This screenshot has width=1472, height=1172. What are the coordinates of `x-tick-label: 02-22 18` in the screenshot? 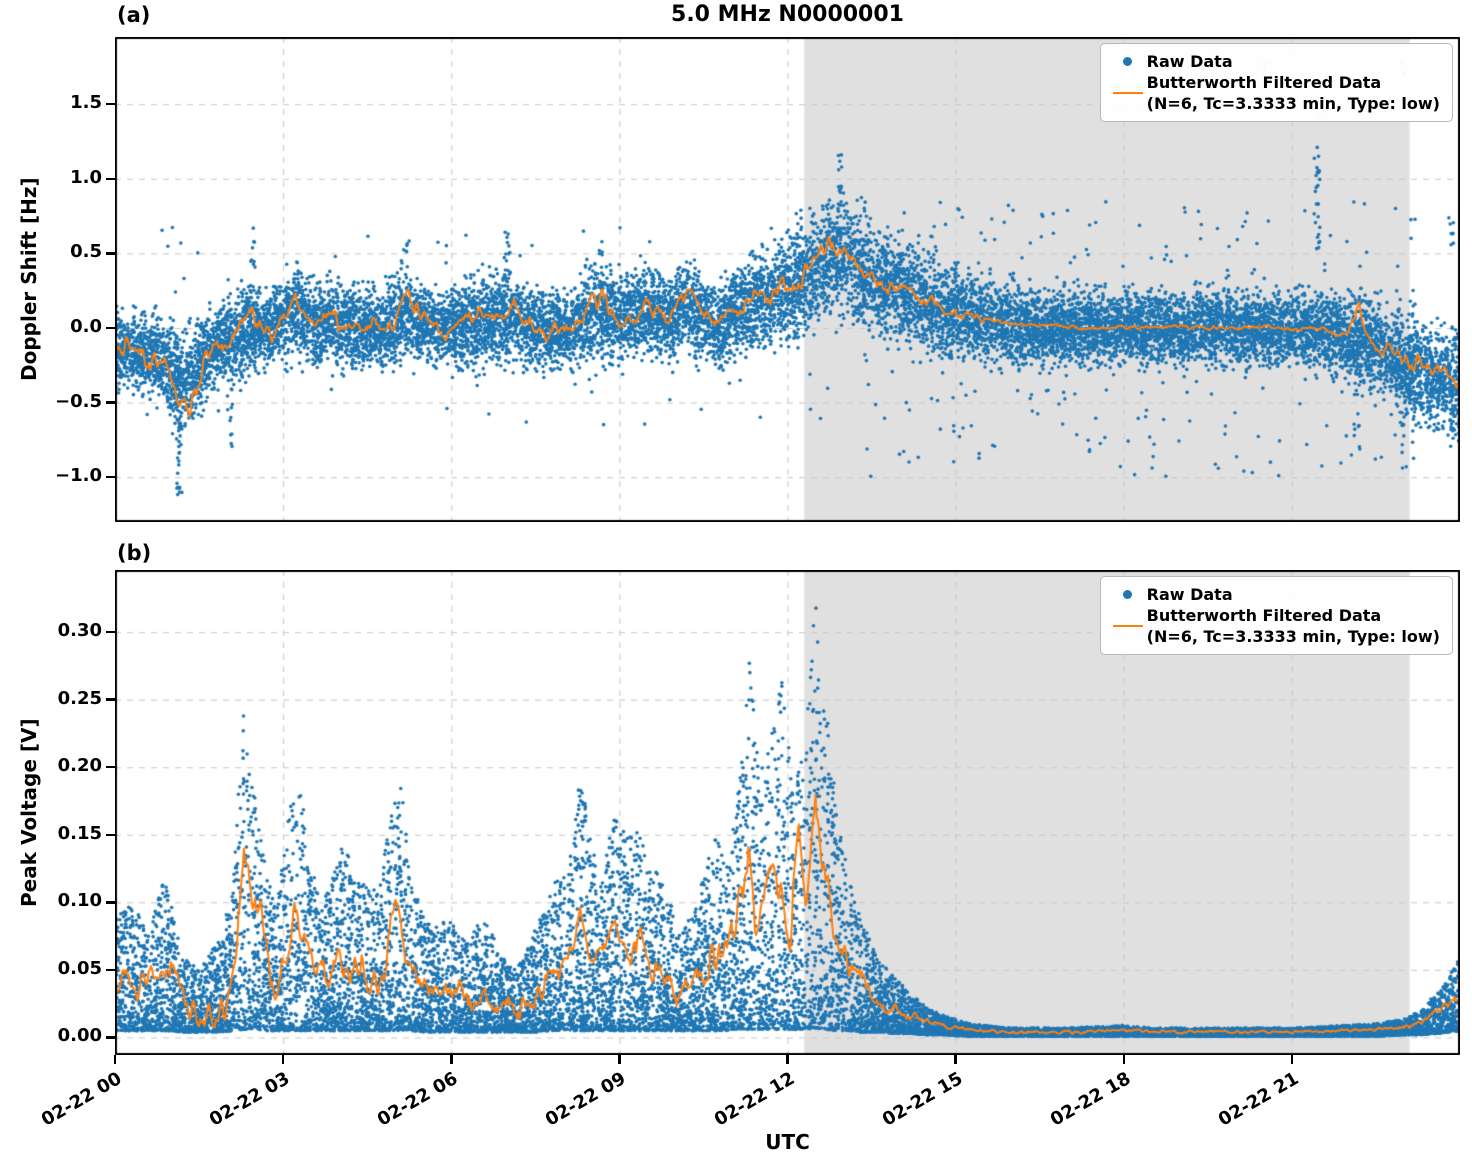 It's located at (1090, 1099).